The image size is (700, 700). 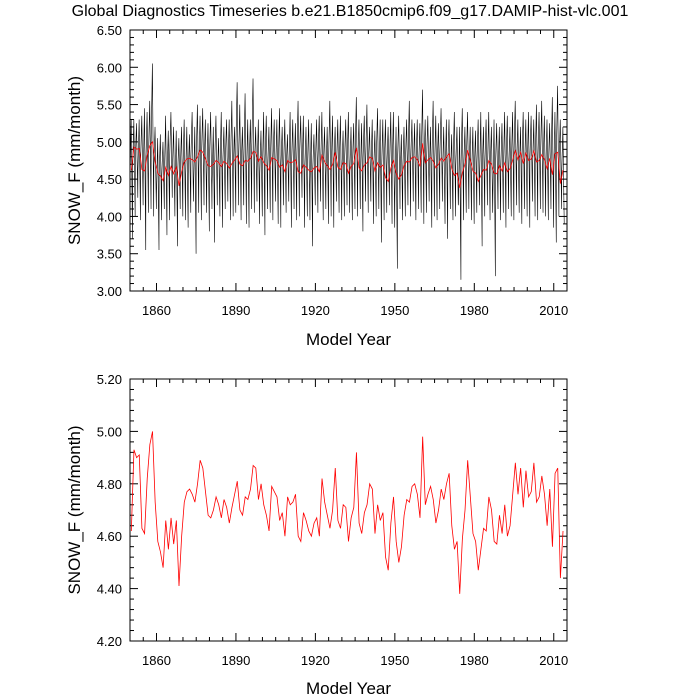 What do you see at coordinates (474, 660) in the screenshot?
I see `bottom-x-tick-label: 1980` at bounding box center [474, 660].